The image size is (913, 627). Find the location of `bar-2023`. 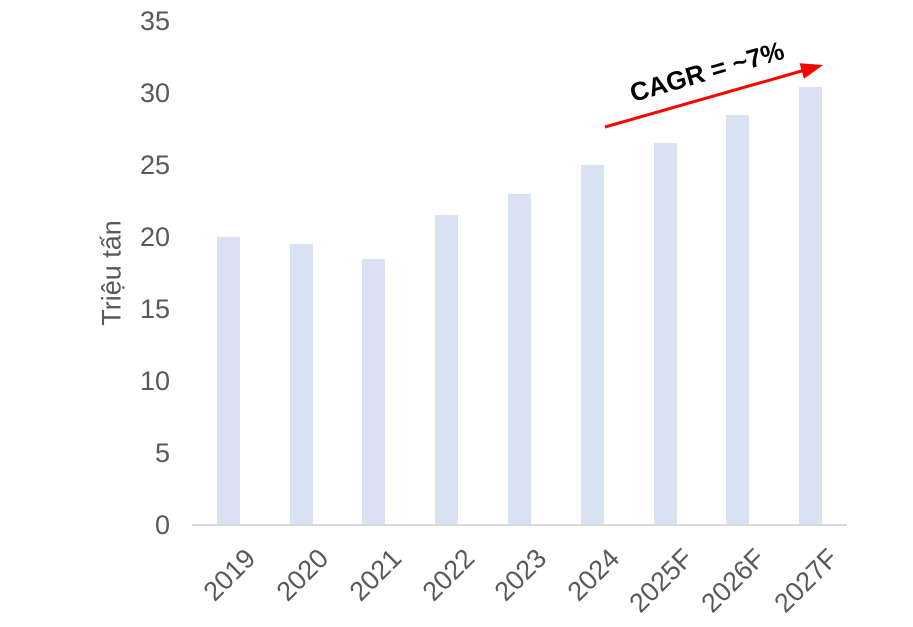

bar-2023 is located at coordinates (519, 359).